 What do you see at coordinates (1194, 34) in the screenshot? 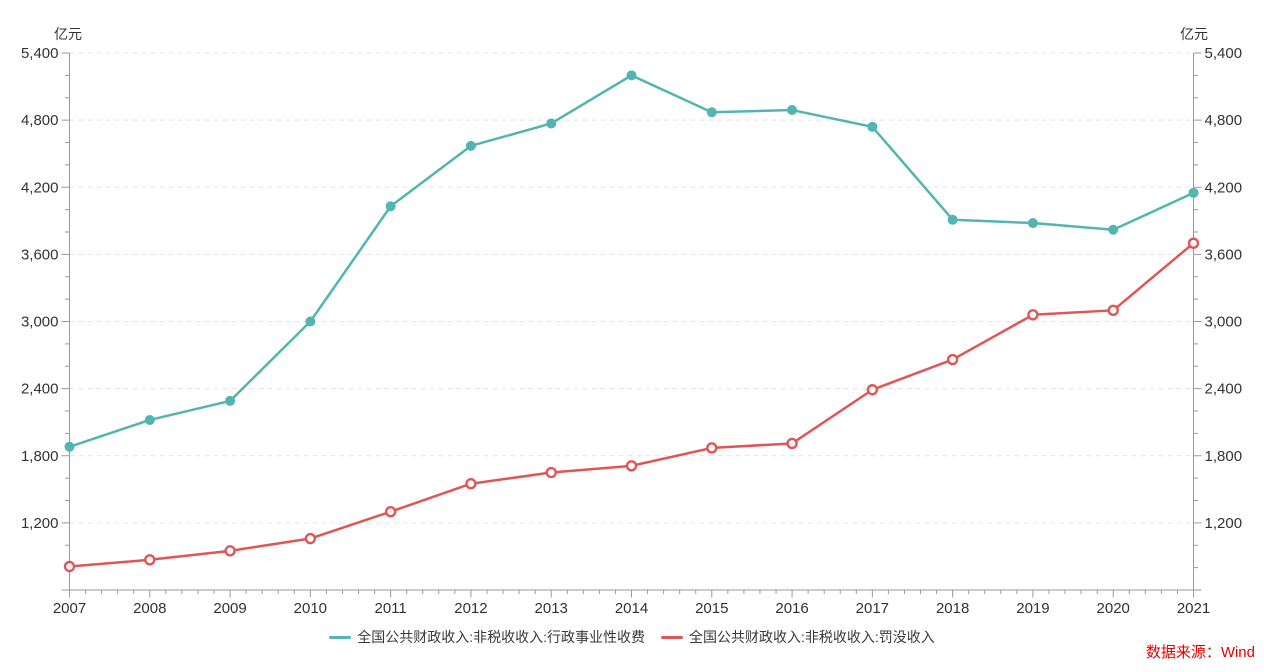
I see `y-axis-unit-right: 亿元` at bounding box center [1194, 34].